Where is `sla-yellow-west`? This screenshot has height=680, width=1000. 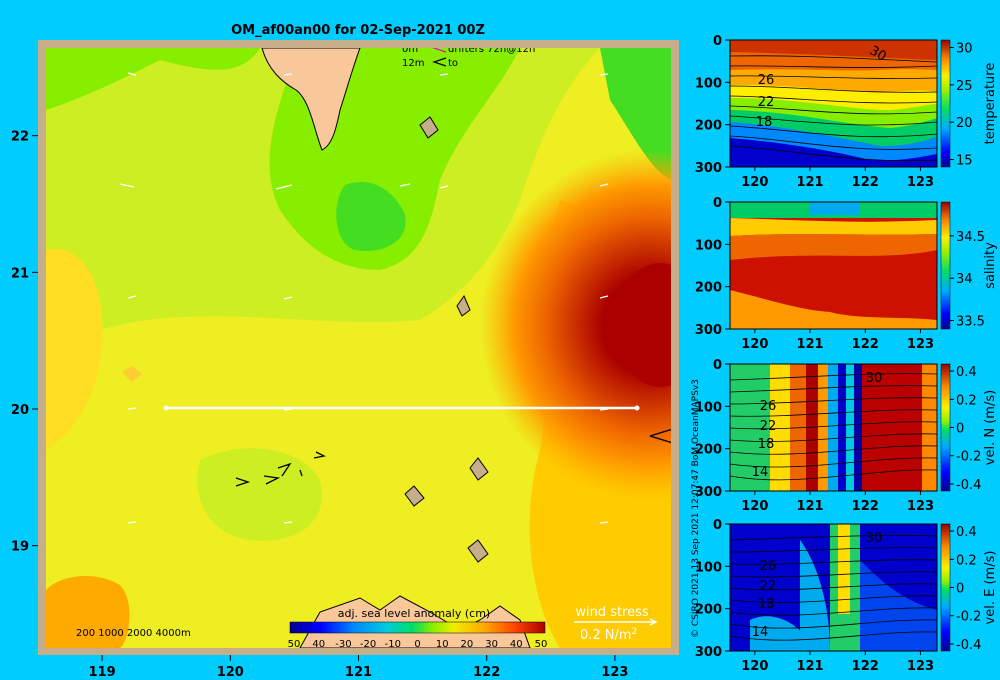 sla-yellow-west is located at coordinates (74, 349).